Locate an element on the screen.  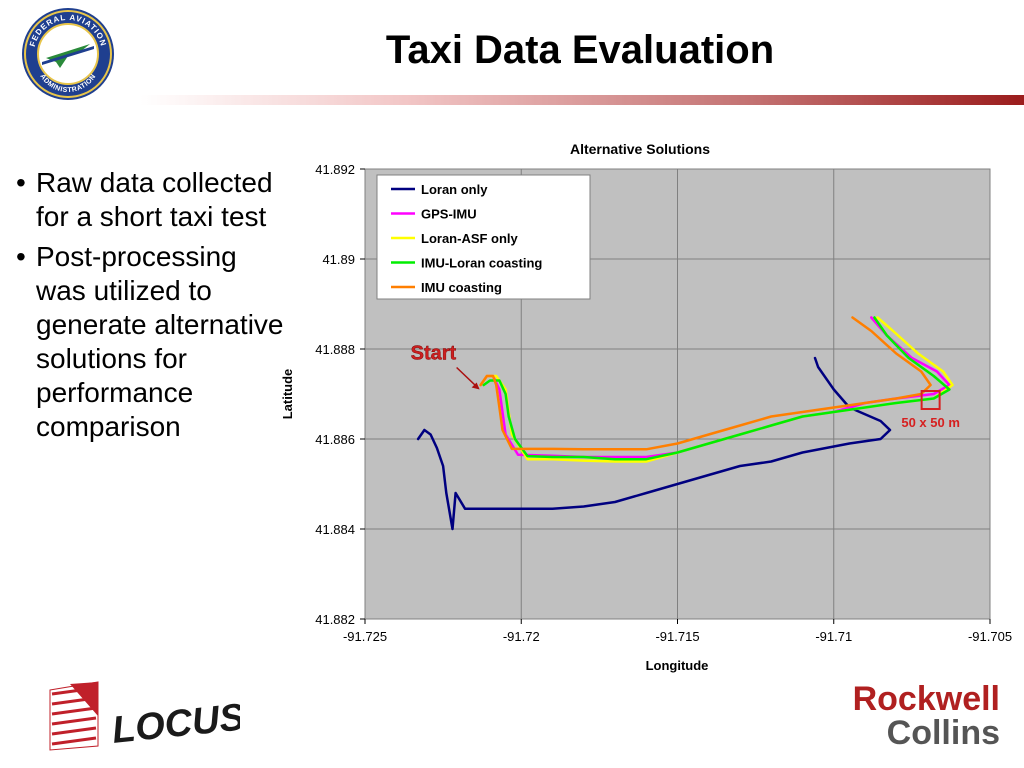
legend-entry: GPS-IMU is located at coordinates (449, 214).